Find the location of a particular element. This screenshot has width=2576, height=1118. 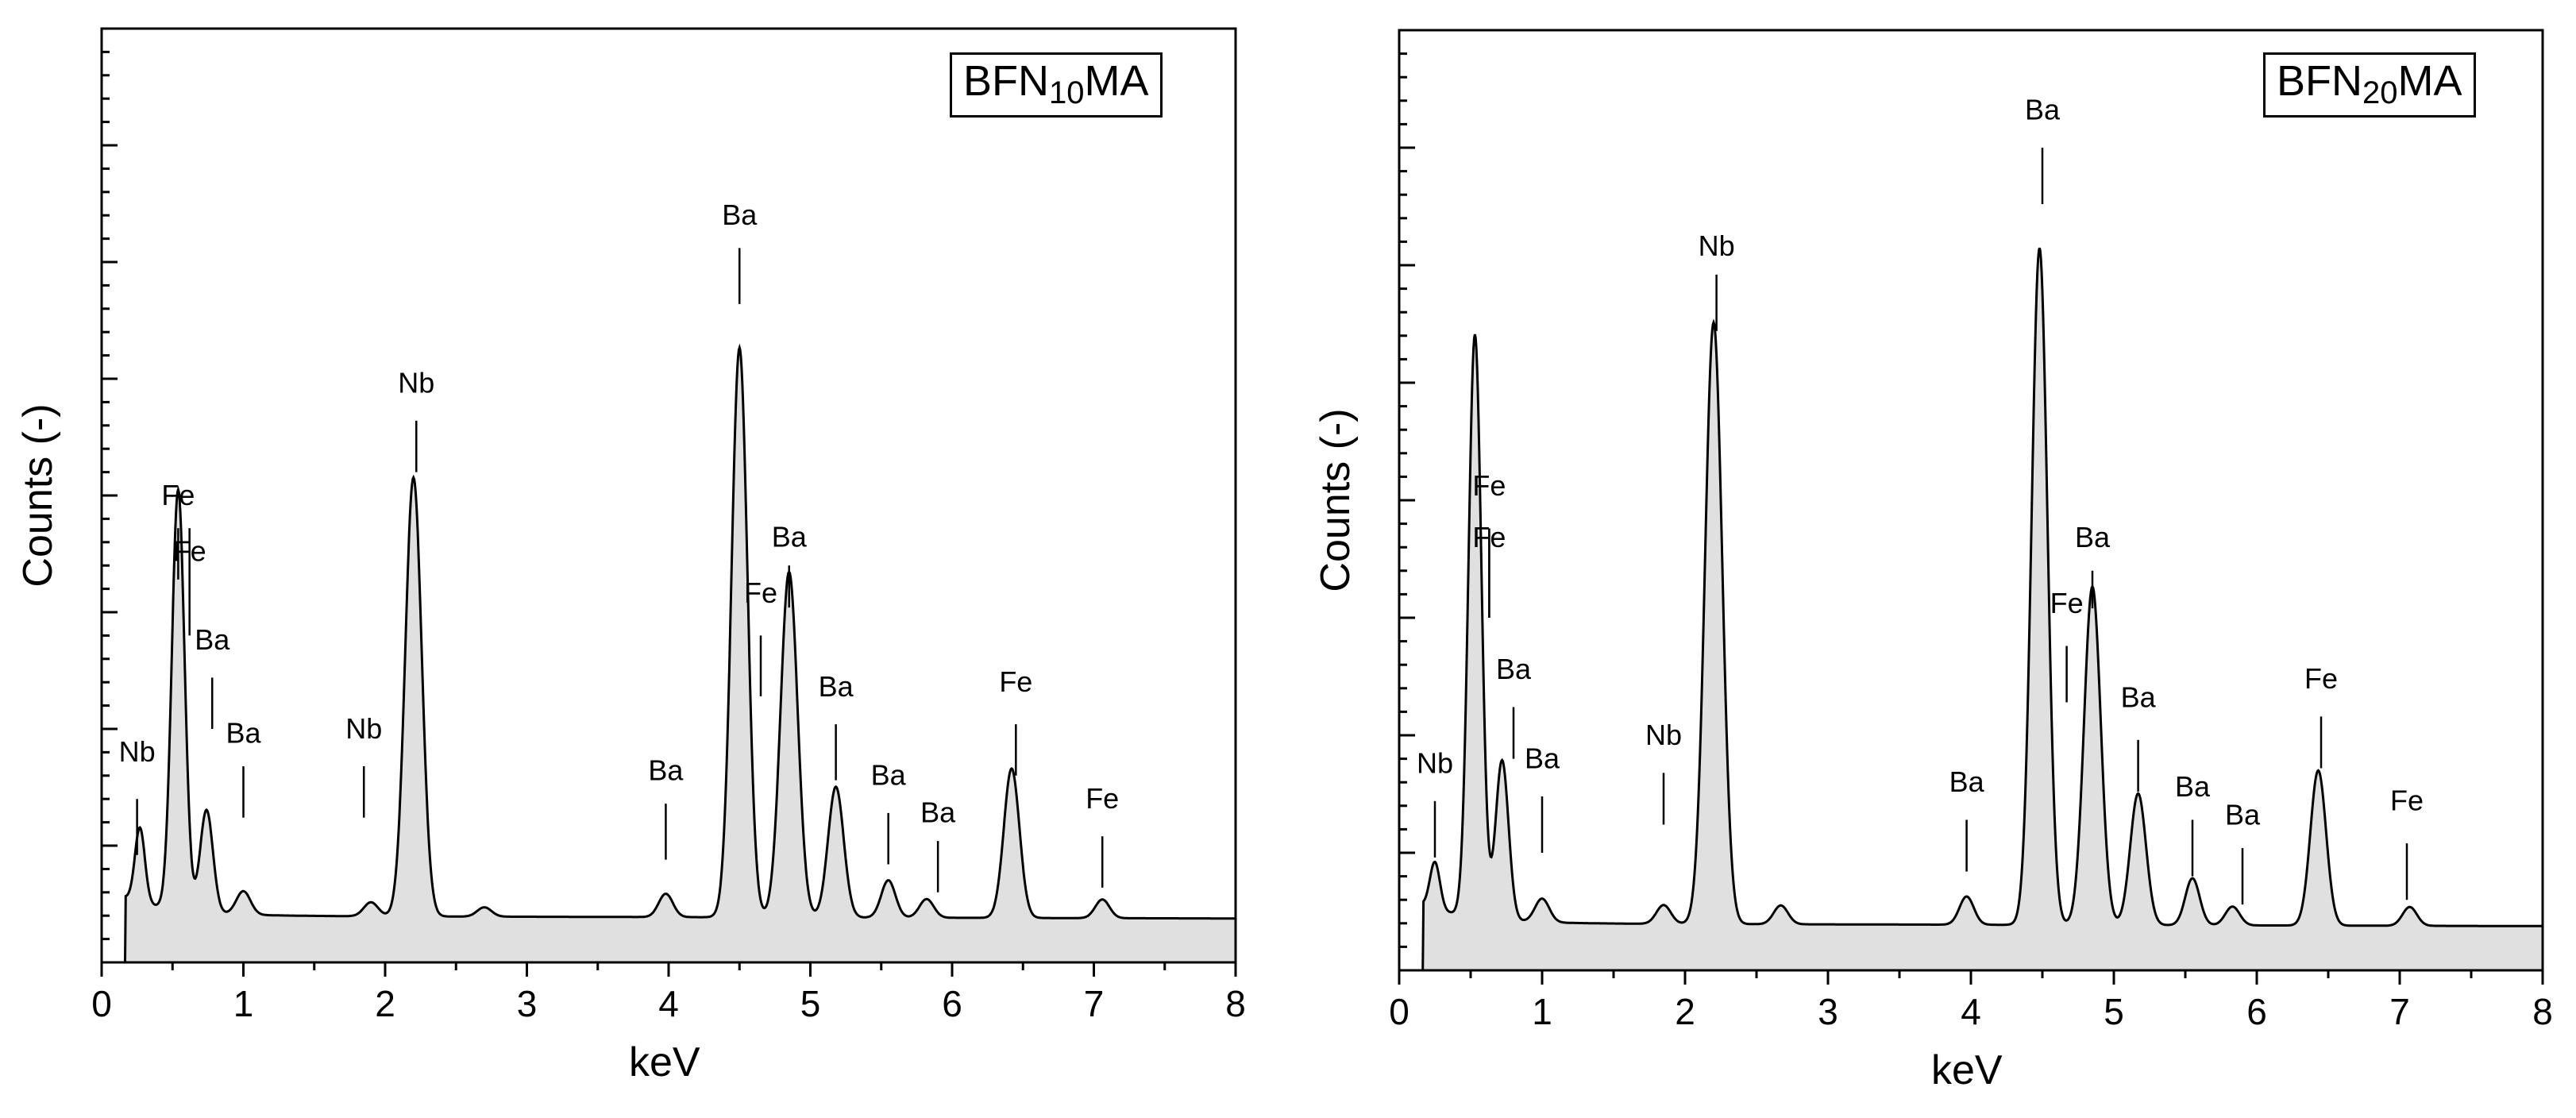

sample-label-subscript: 20 is located at coordinates (2380, 92).